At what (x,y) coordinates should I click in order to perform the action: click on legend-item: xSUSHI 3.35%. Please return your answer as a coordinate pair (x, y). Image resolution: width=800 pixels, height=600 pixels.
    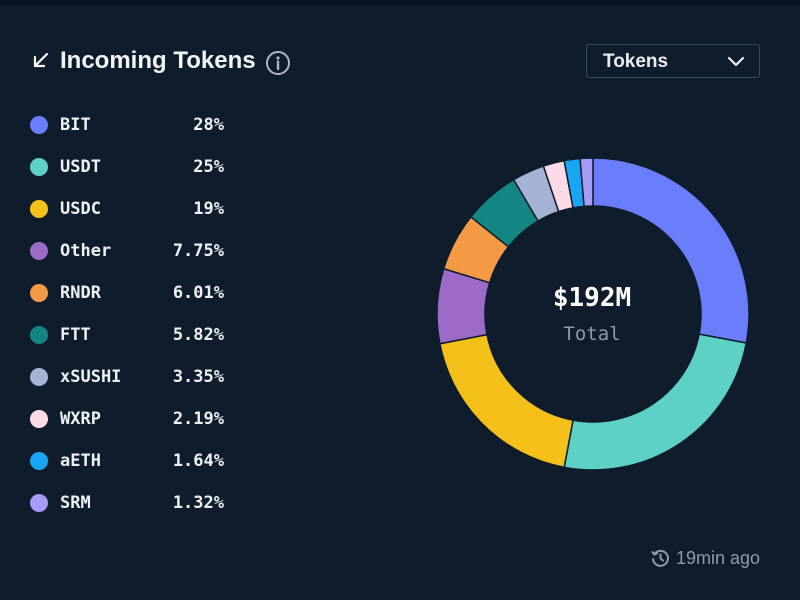
    Looking at the image, I should click on (130, 388).